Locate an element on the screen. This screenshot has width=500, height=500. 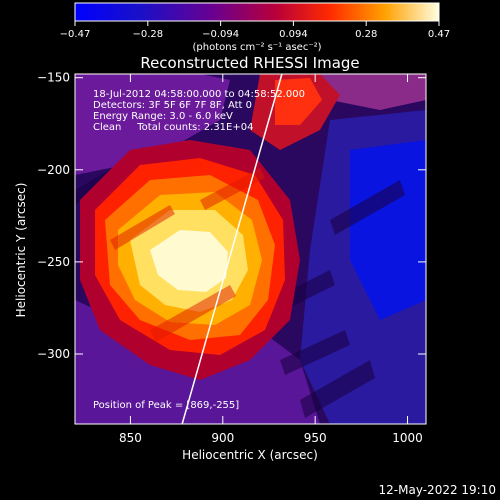
x-tick-label: 850 is located at coordinates (130, 438).